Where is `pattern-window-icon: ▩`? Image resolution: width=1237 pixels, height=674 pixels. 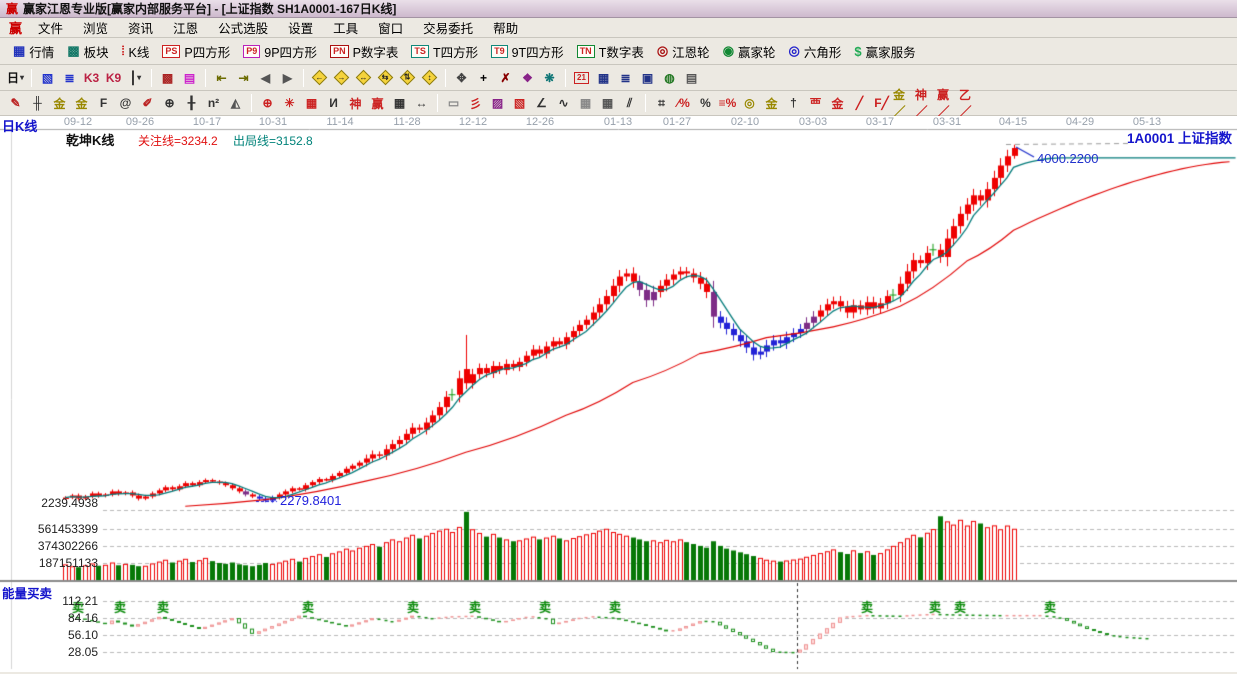 pattern-window-icon: ▩ is located at coordinates (167, 77).